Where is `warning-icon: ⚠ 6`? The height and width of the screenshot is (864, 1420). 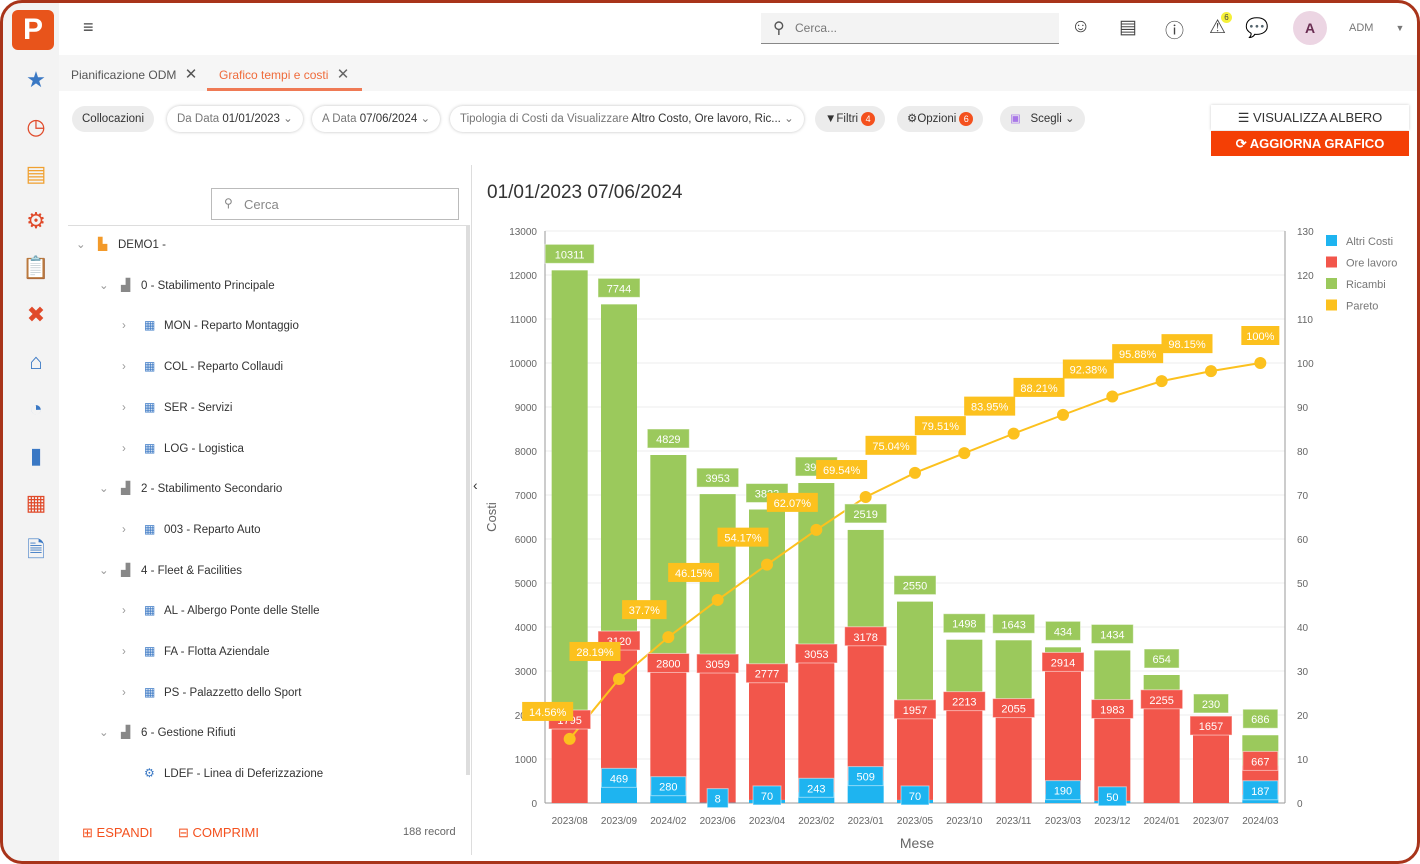
warning-icon: ⚠ 6 is located at coordinates (1220, 25).